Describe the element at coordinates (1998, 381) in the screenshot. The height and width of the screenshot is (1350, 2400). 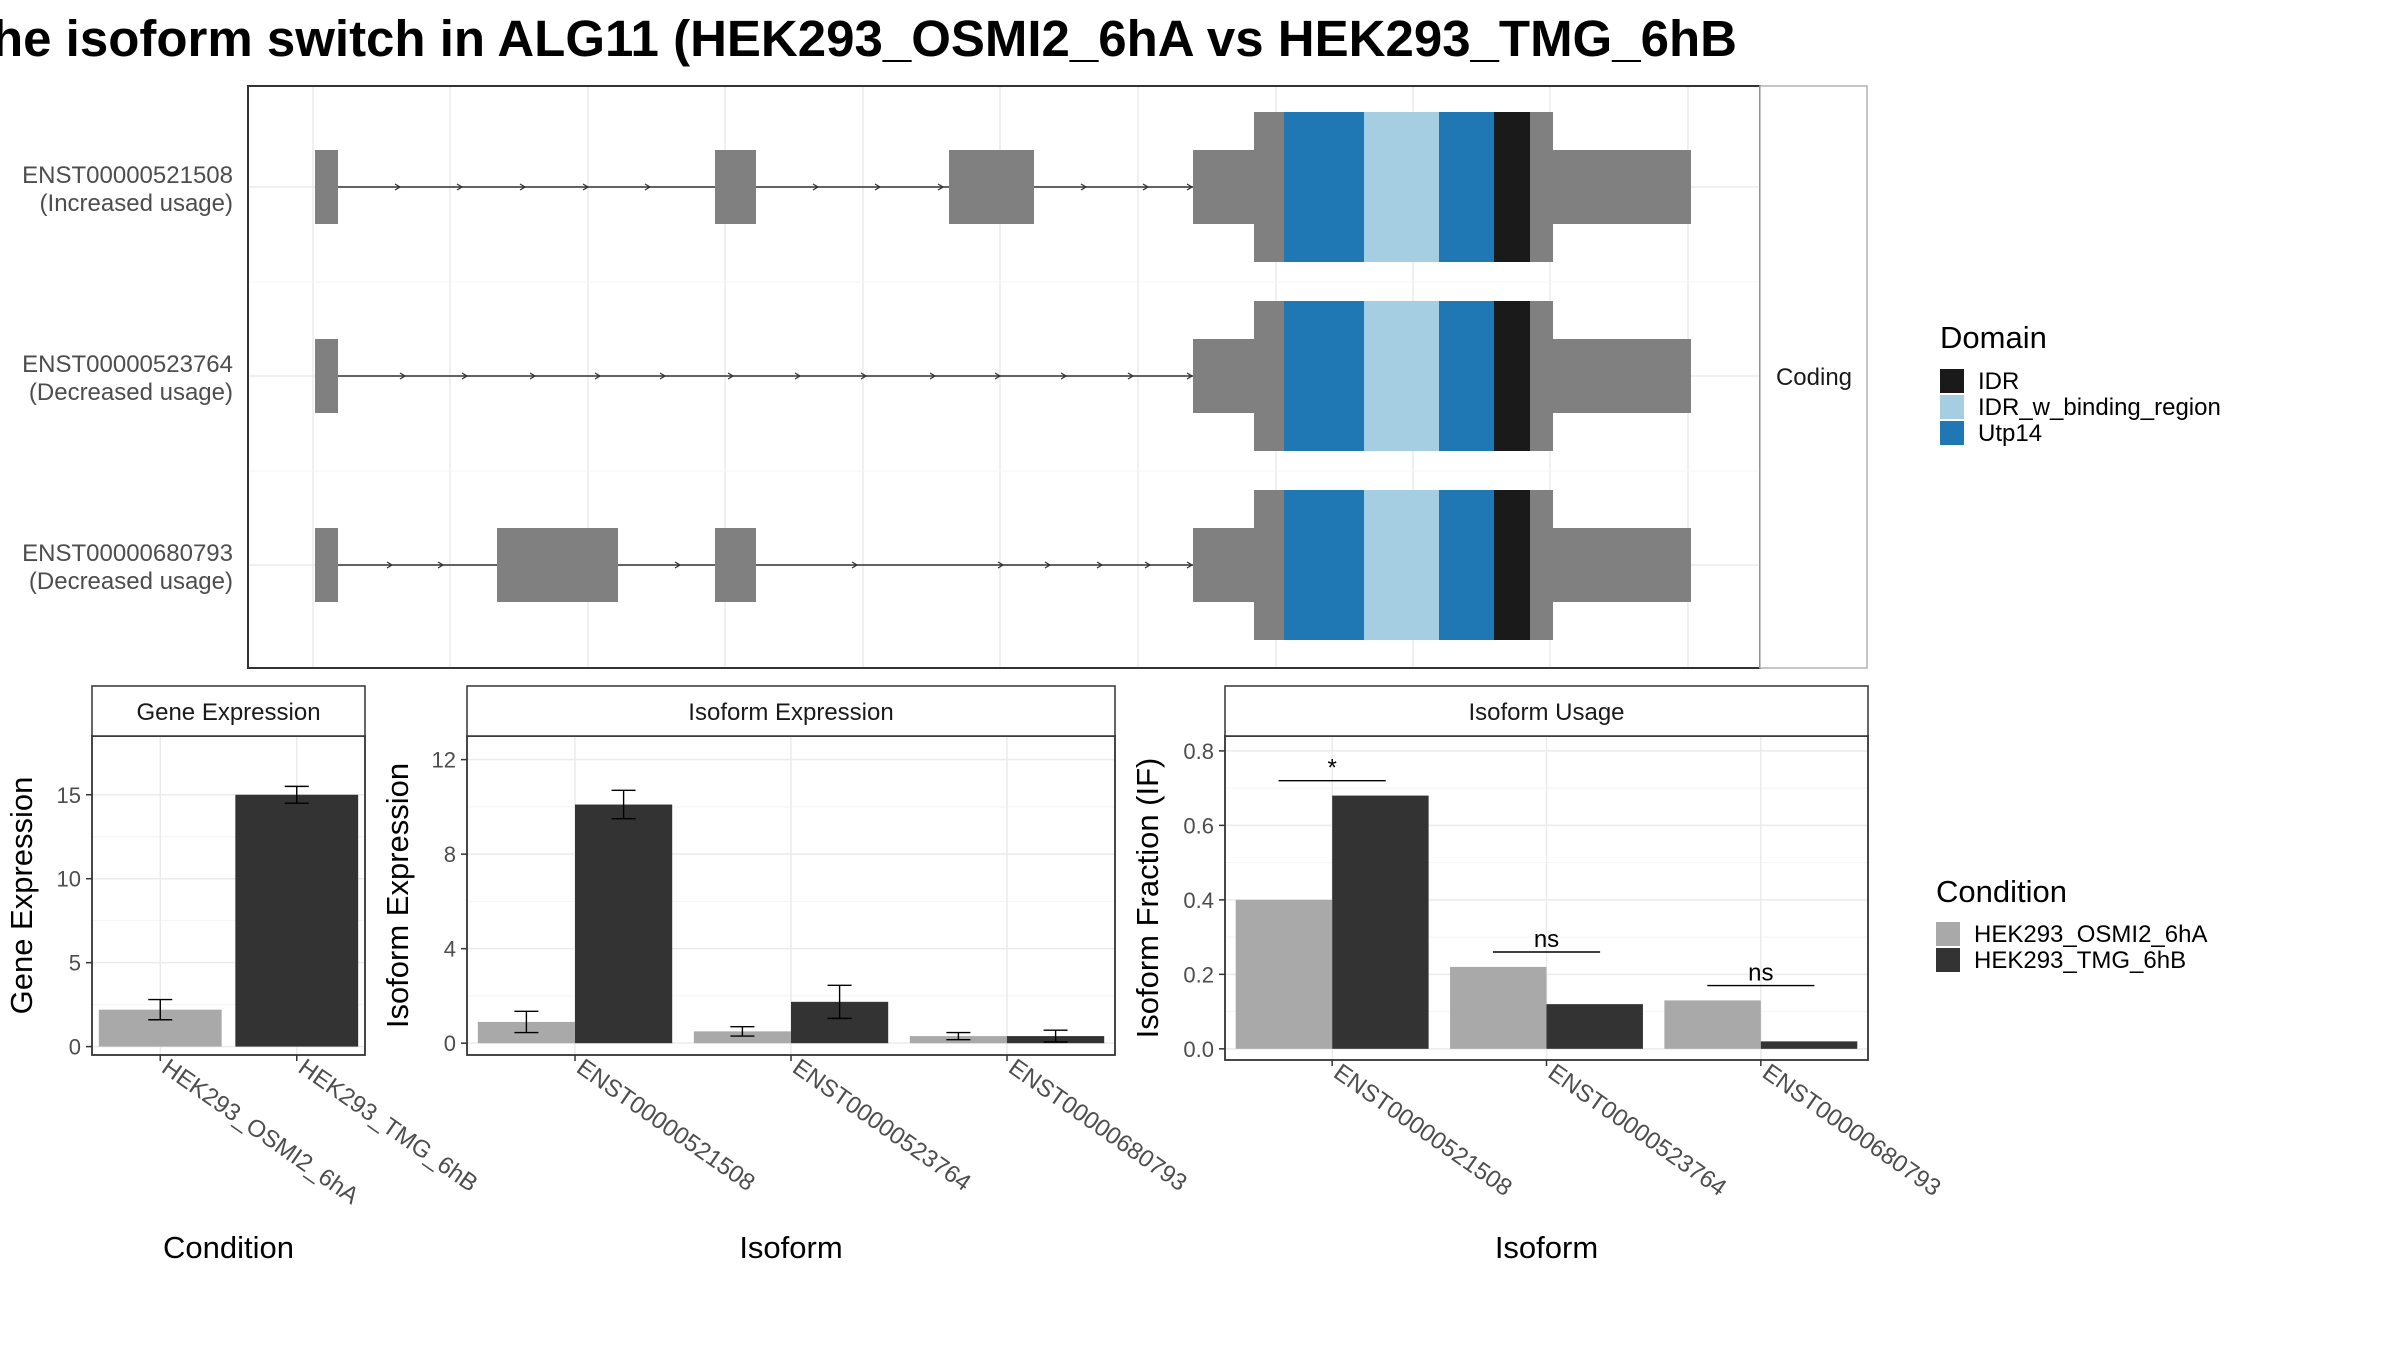
I see `domain-legend-label: IDR` at that location.